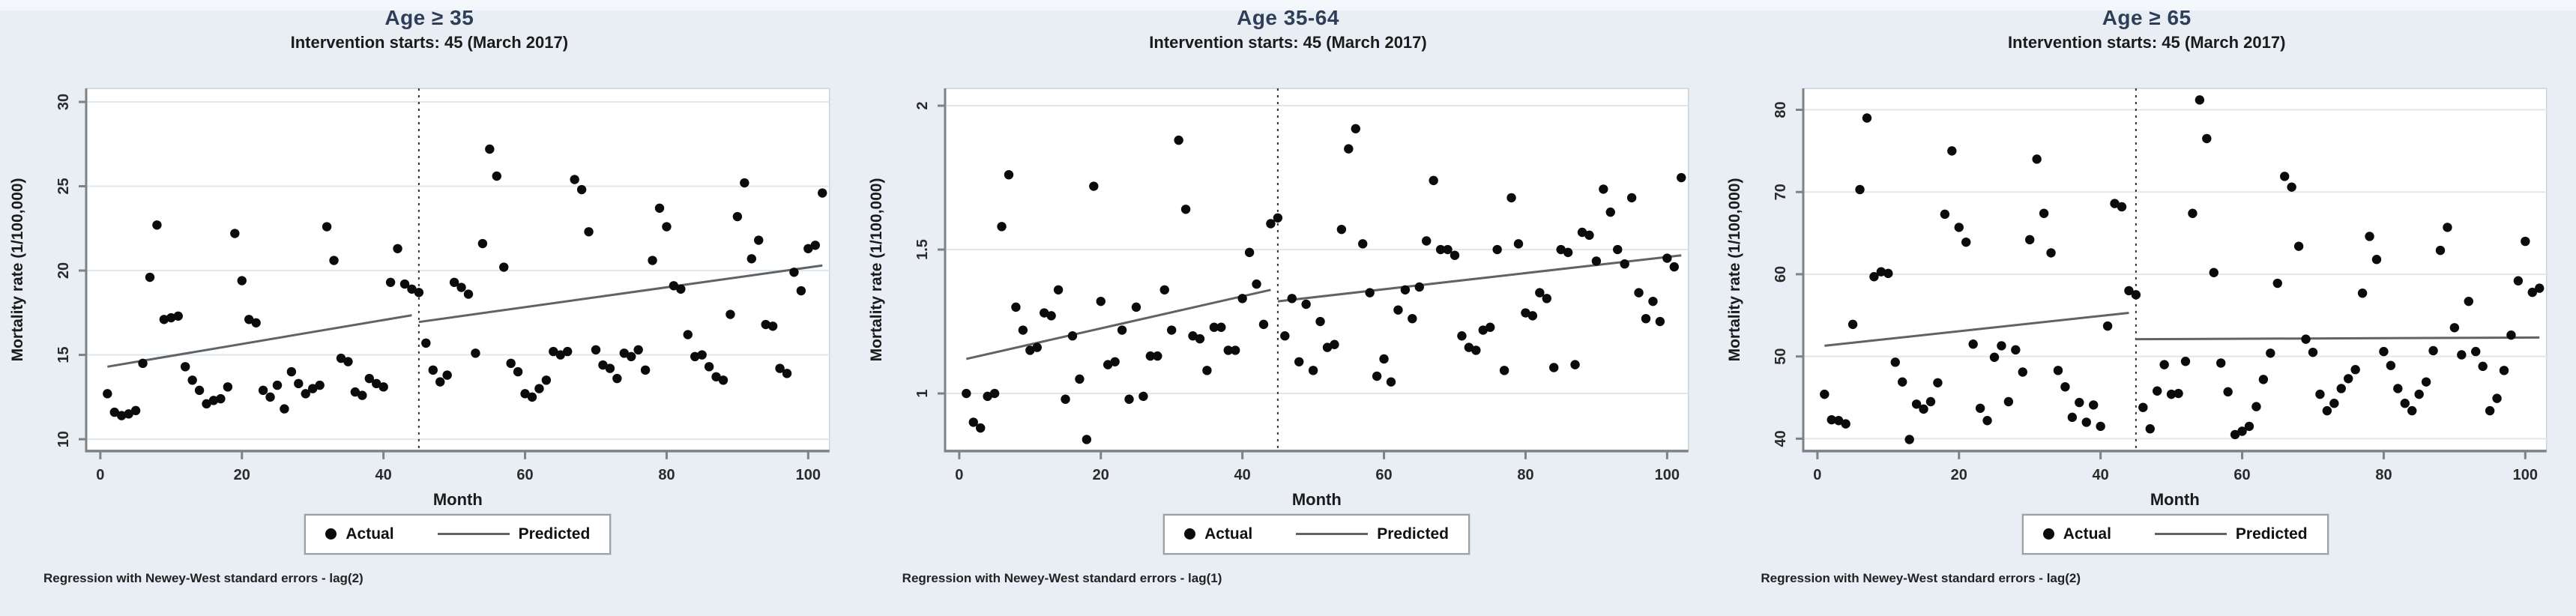 This screenshot has width=2576, height=616. Describe the element at coordinates (64, 102) in the screenshot. I see `svg-text: 30` at that location.